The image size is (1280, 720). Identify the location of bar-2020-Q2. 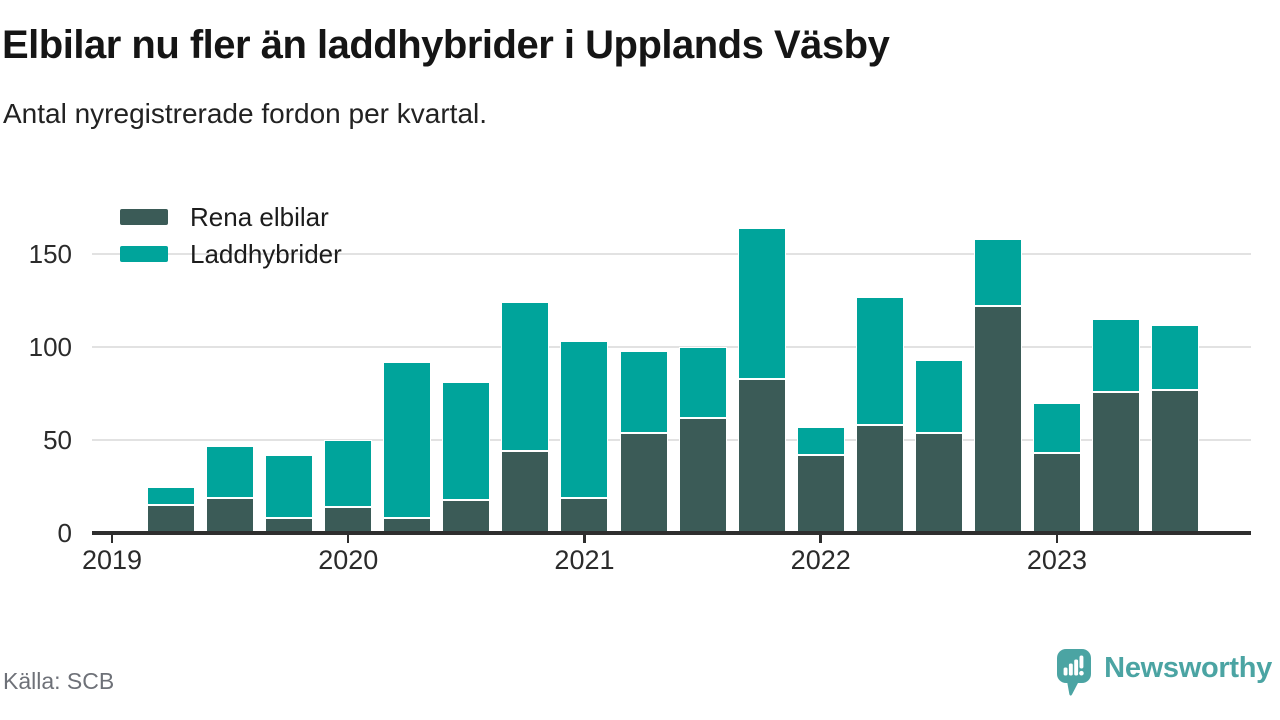
(407, 447).